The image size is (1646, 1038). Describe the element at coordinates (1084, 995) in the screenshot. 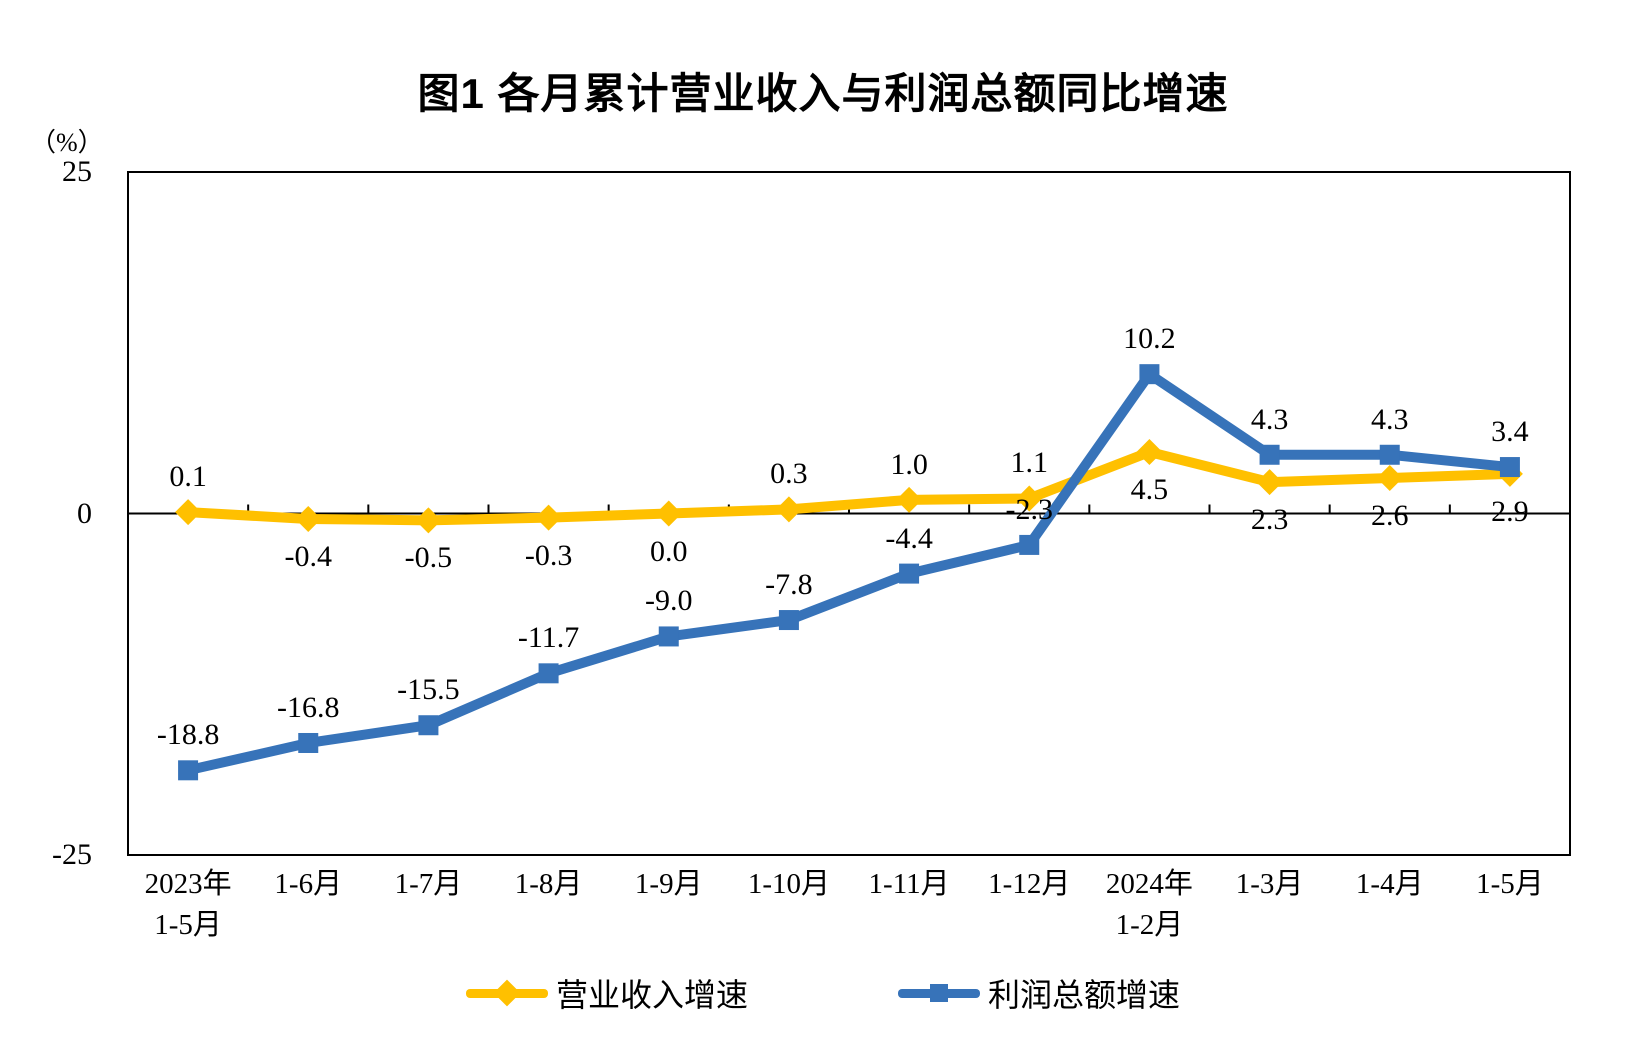

I see `legend-label-profit: 利润总额增速` at that location.